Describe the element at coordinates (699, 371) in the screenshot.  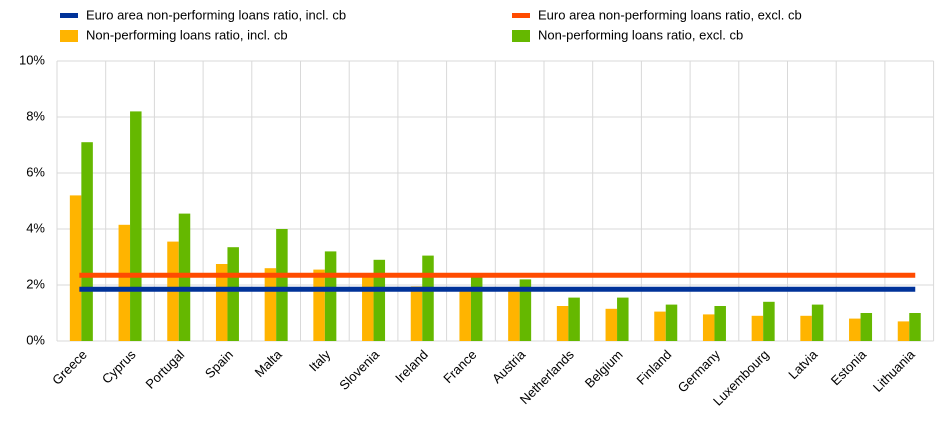
I see `x-tick-label: Germany` at that location.